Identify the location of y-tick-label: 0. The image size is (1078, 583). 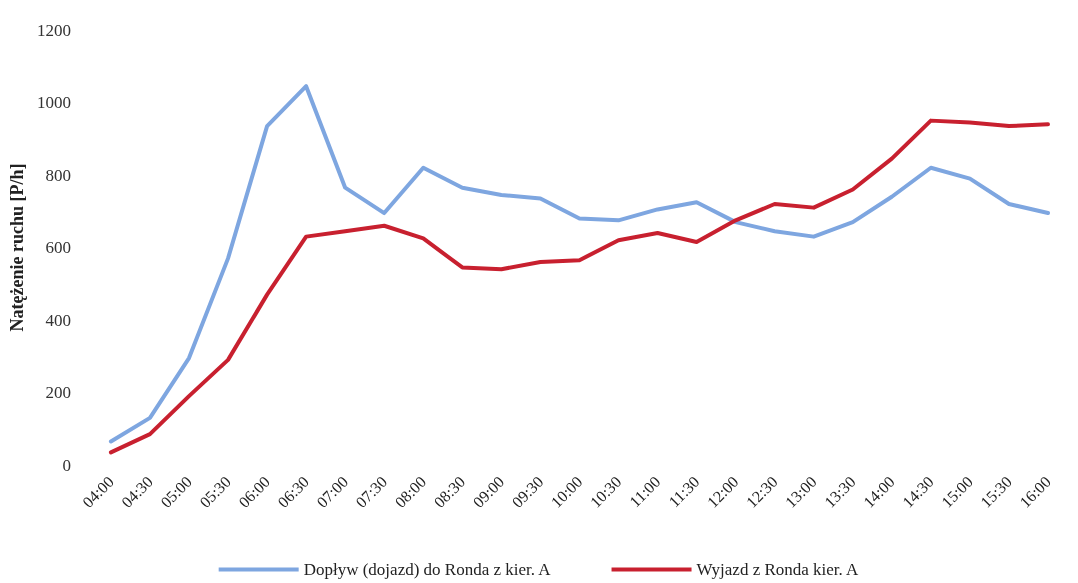
(66, 465).